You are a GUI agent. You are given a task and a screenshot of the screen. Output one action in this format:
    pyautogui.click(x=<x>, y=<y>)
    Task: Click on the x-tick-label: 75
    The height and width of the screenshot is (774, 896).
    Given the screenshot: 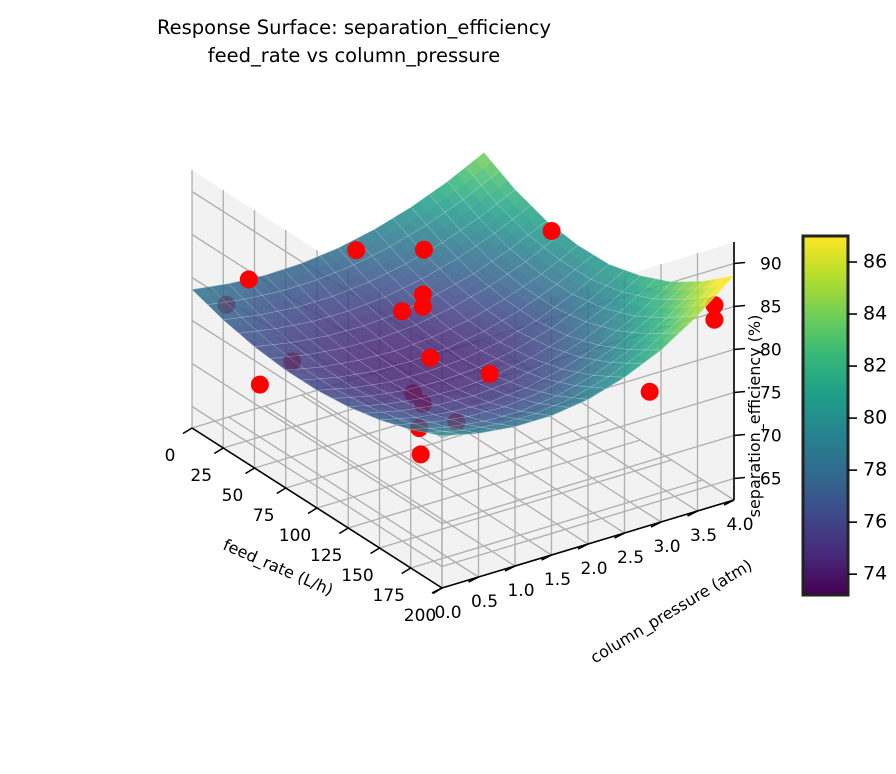 What is the action you would take?
    pyautogui.click(x=264, y=516)
    